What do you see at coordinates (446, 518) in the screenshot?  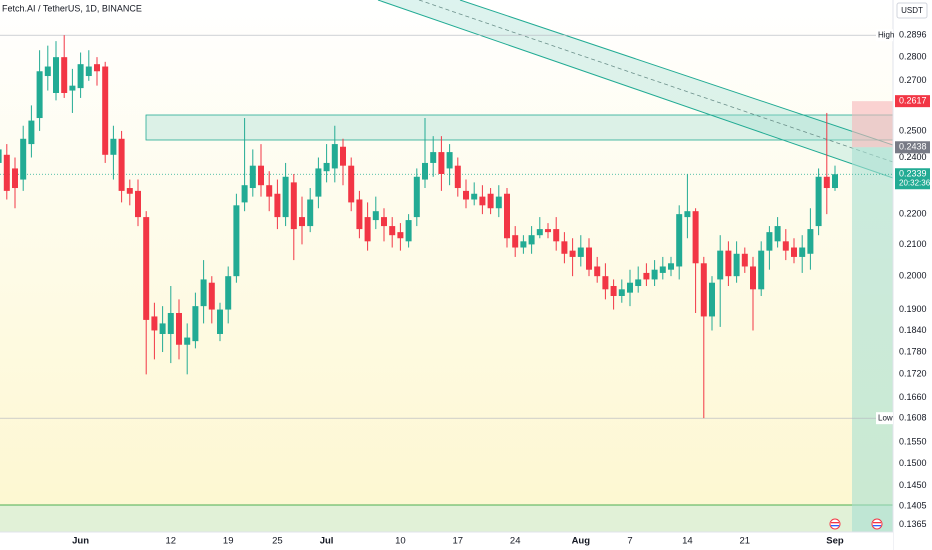 I see `support-band` at bounding box center [446, 518].